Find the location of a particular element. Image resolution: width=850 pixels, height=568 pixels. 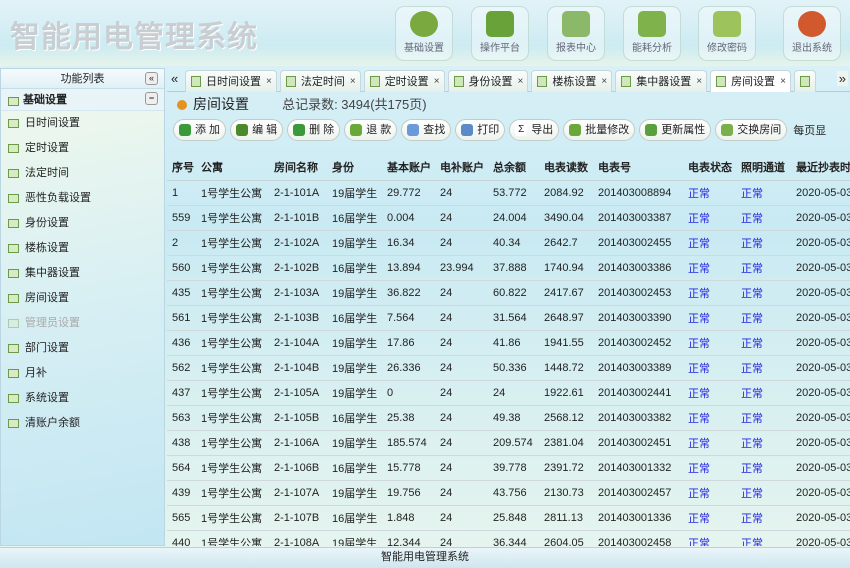

top-button-lock: 修改密码 is located at coordinates (727, 33).